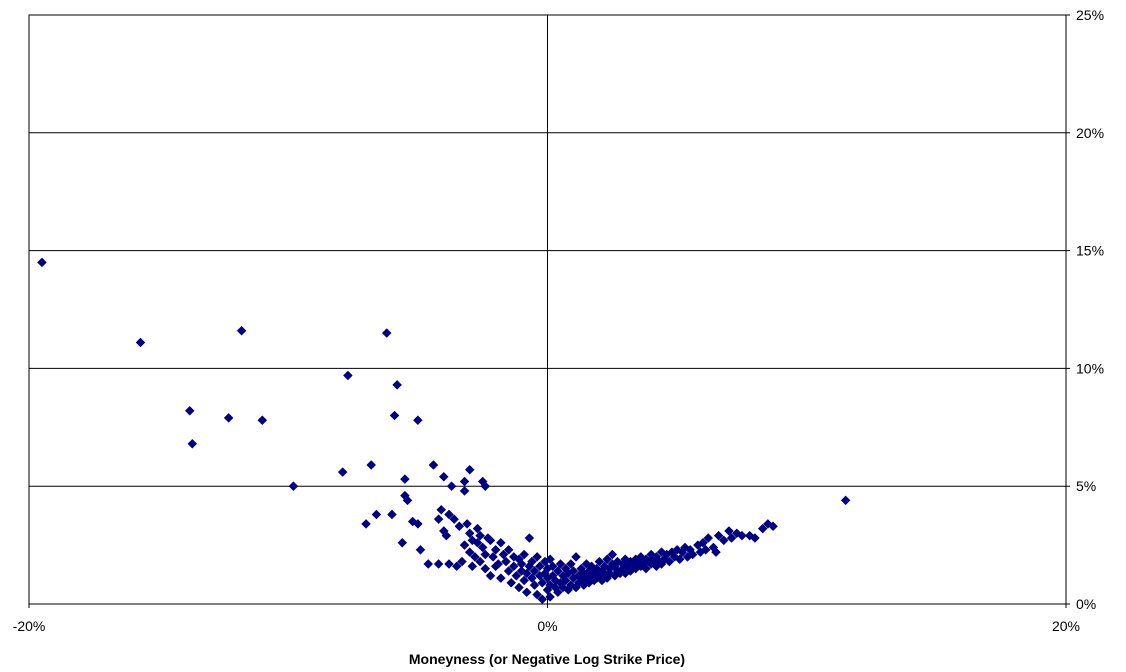 Image resolution: width=1126 pixels, height=672 pixels. What do you see at coordinates (1090, 133) in the screenshot?
I see `y-tick-label: 20%` at bounding box center [1090, 133].